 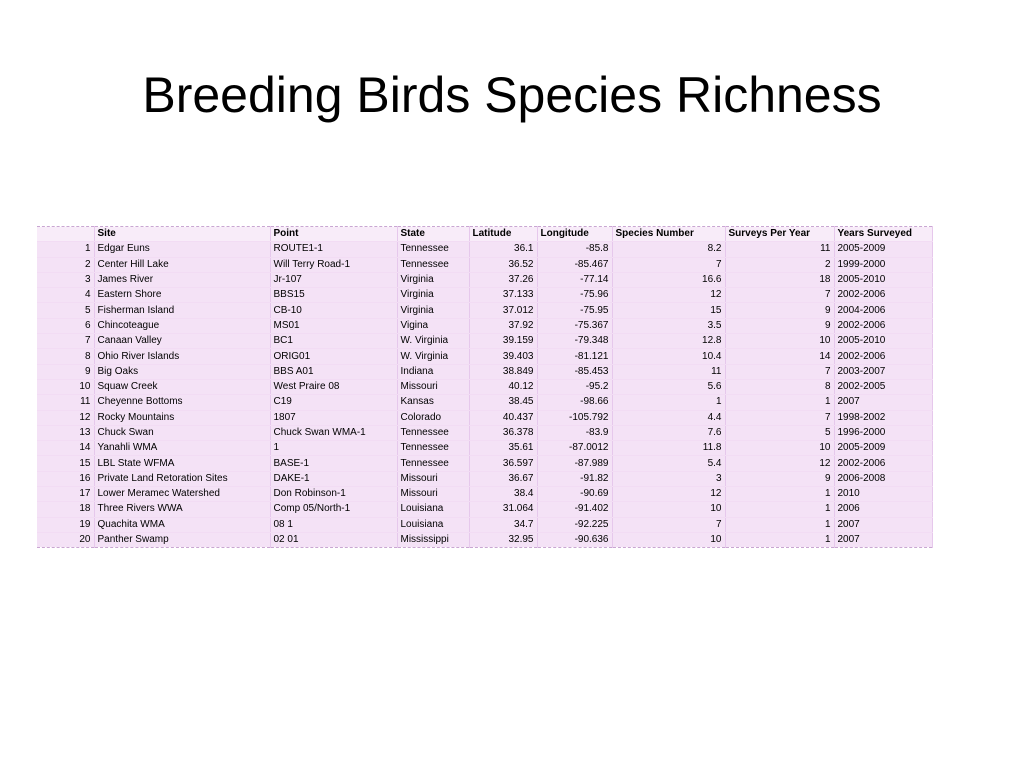 What do you see at coordinates (433, 234) in the screenshot?
I see `header-state: State` at bounding box center [433, 234].